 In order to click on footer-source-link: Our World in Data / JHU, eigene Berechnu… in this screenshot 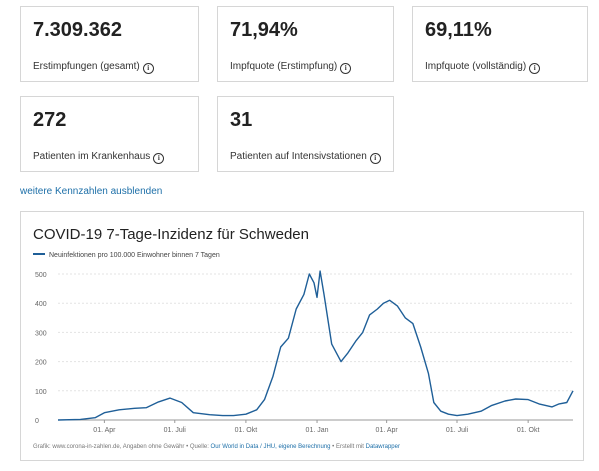, I will do `click(270, 447)`.